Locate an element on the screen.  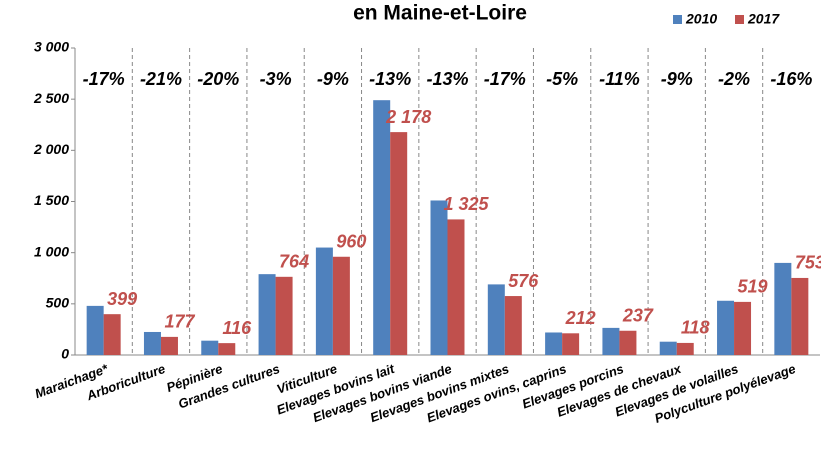
y-tick-label: 2 500 is located at coordinates (51, 98).